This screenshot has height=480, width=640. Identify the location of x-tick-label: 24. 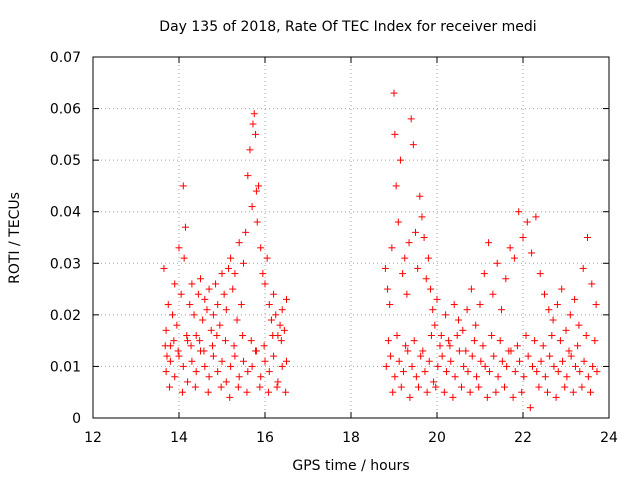
(609, 438).